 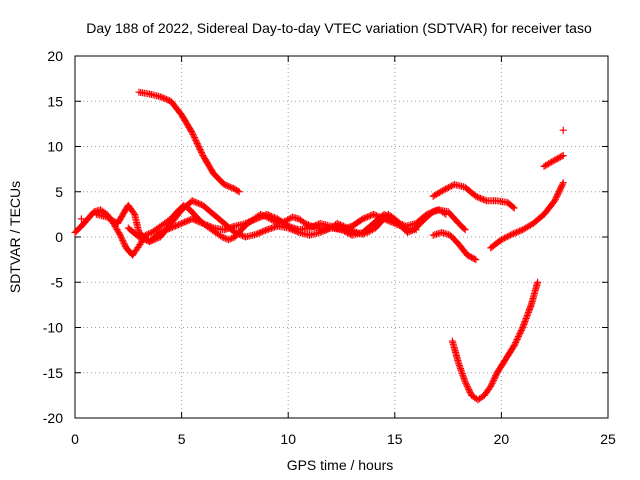 What do you see at coordinates (55, 147) in the screenshot?
I see `y-tick-label: 10` at bounding box center [55, 147].